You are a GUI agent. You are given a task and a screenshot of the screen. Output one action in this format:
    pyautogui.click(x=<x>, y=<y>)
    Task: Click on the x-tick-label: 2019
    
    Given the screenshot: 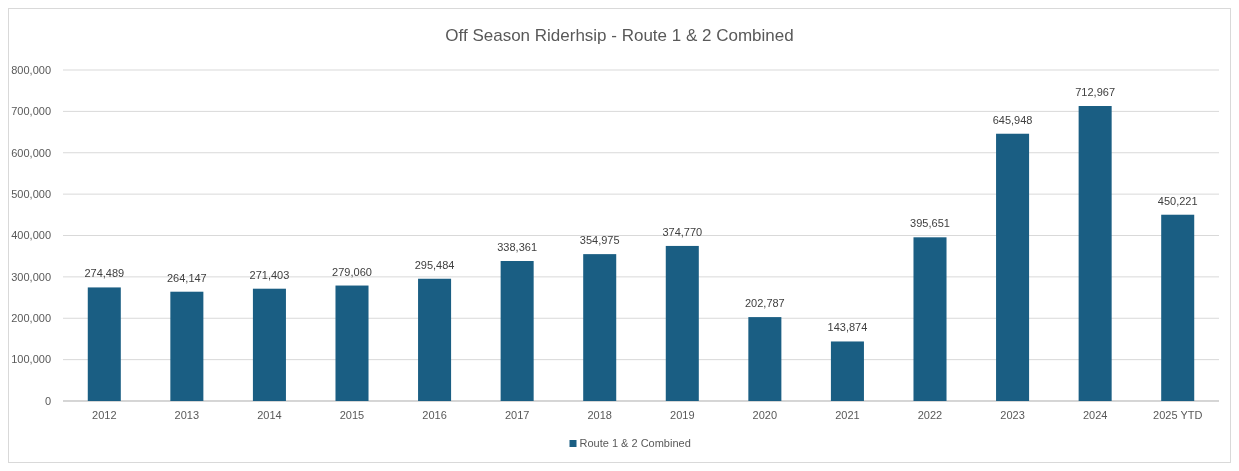 What is the action you would take?
    pyautogui.click(x=682, y=415)
    